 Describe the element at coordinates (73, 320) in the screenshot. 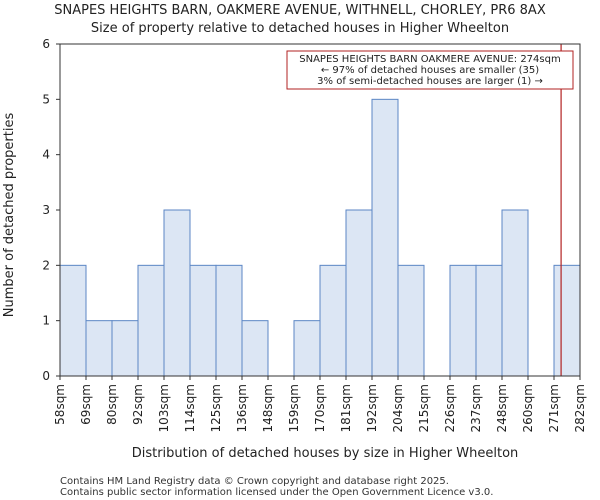

I see `bar-58sqm` at that location.